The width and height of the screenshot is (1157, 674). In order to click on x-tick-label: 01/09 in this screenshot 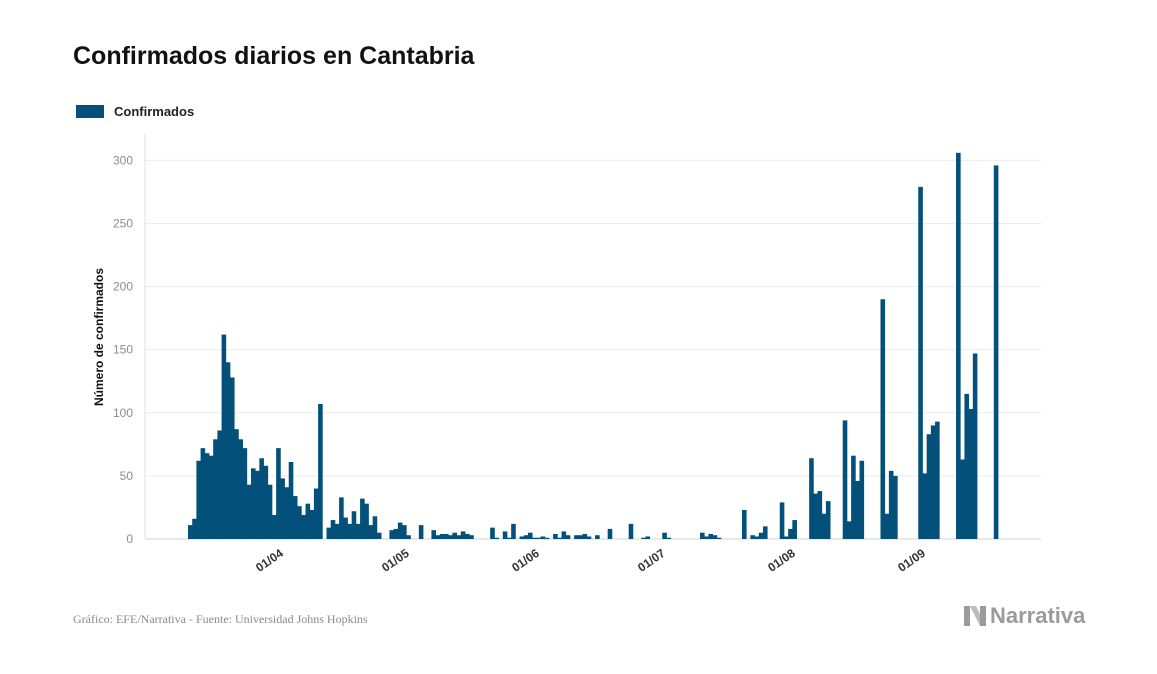, I will do `click(911, 560)`.